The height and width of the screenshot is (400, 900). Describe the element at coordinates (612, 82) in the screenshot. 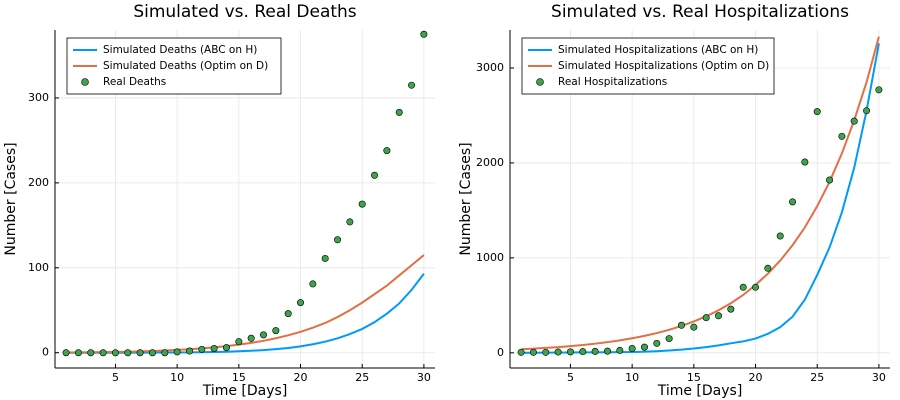

I see `legend-label: Real Hospitalizations` at that location.